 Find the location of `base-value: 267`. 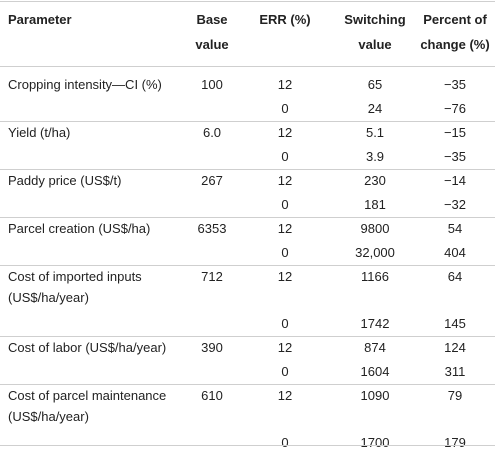

base-value: 267 is located at coordinates (212, 180).